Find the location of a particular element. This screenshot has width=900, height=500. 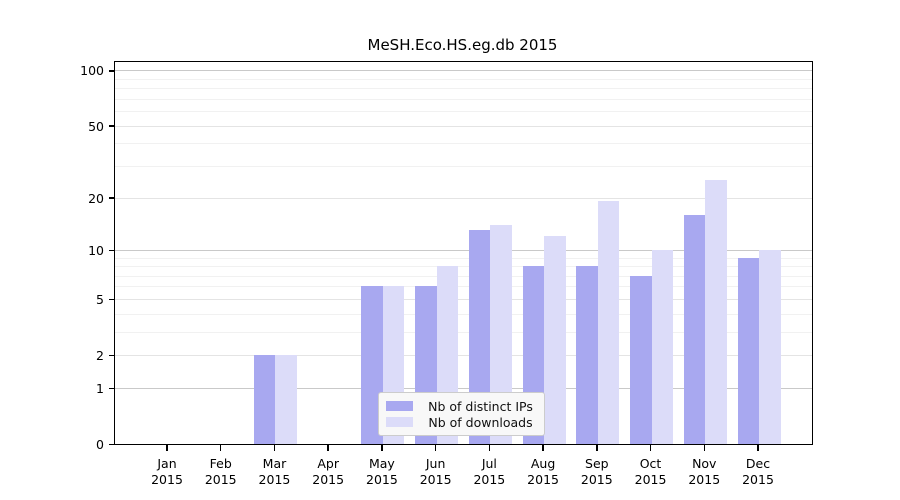

x-tick-label-may: May 2015 is located at coordinates (382, 471).